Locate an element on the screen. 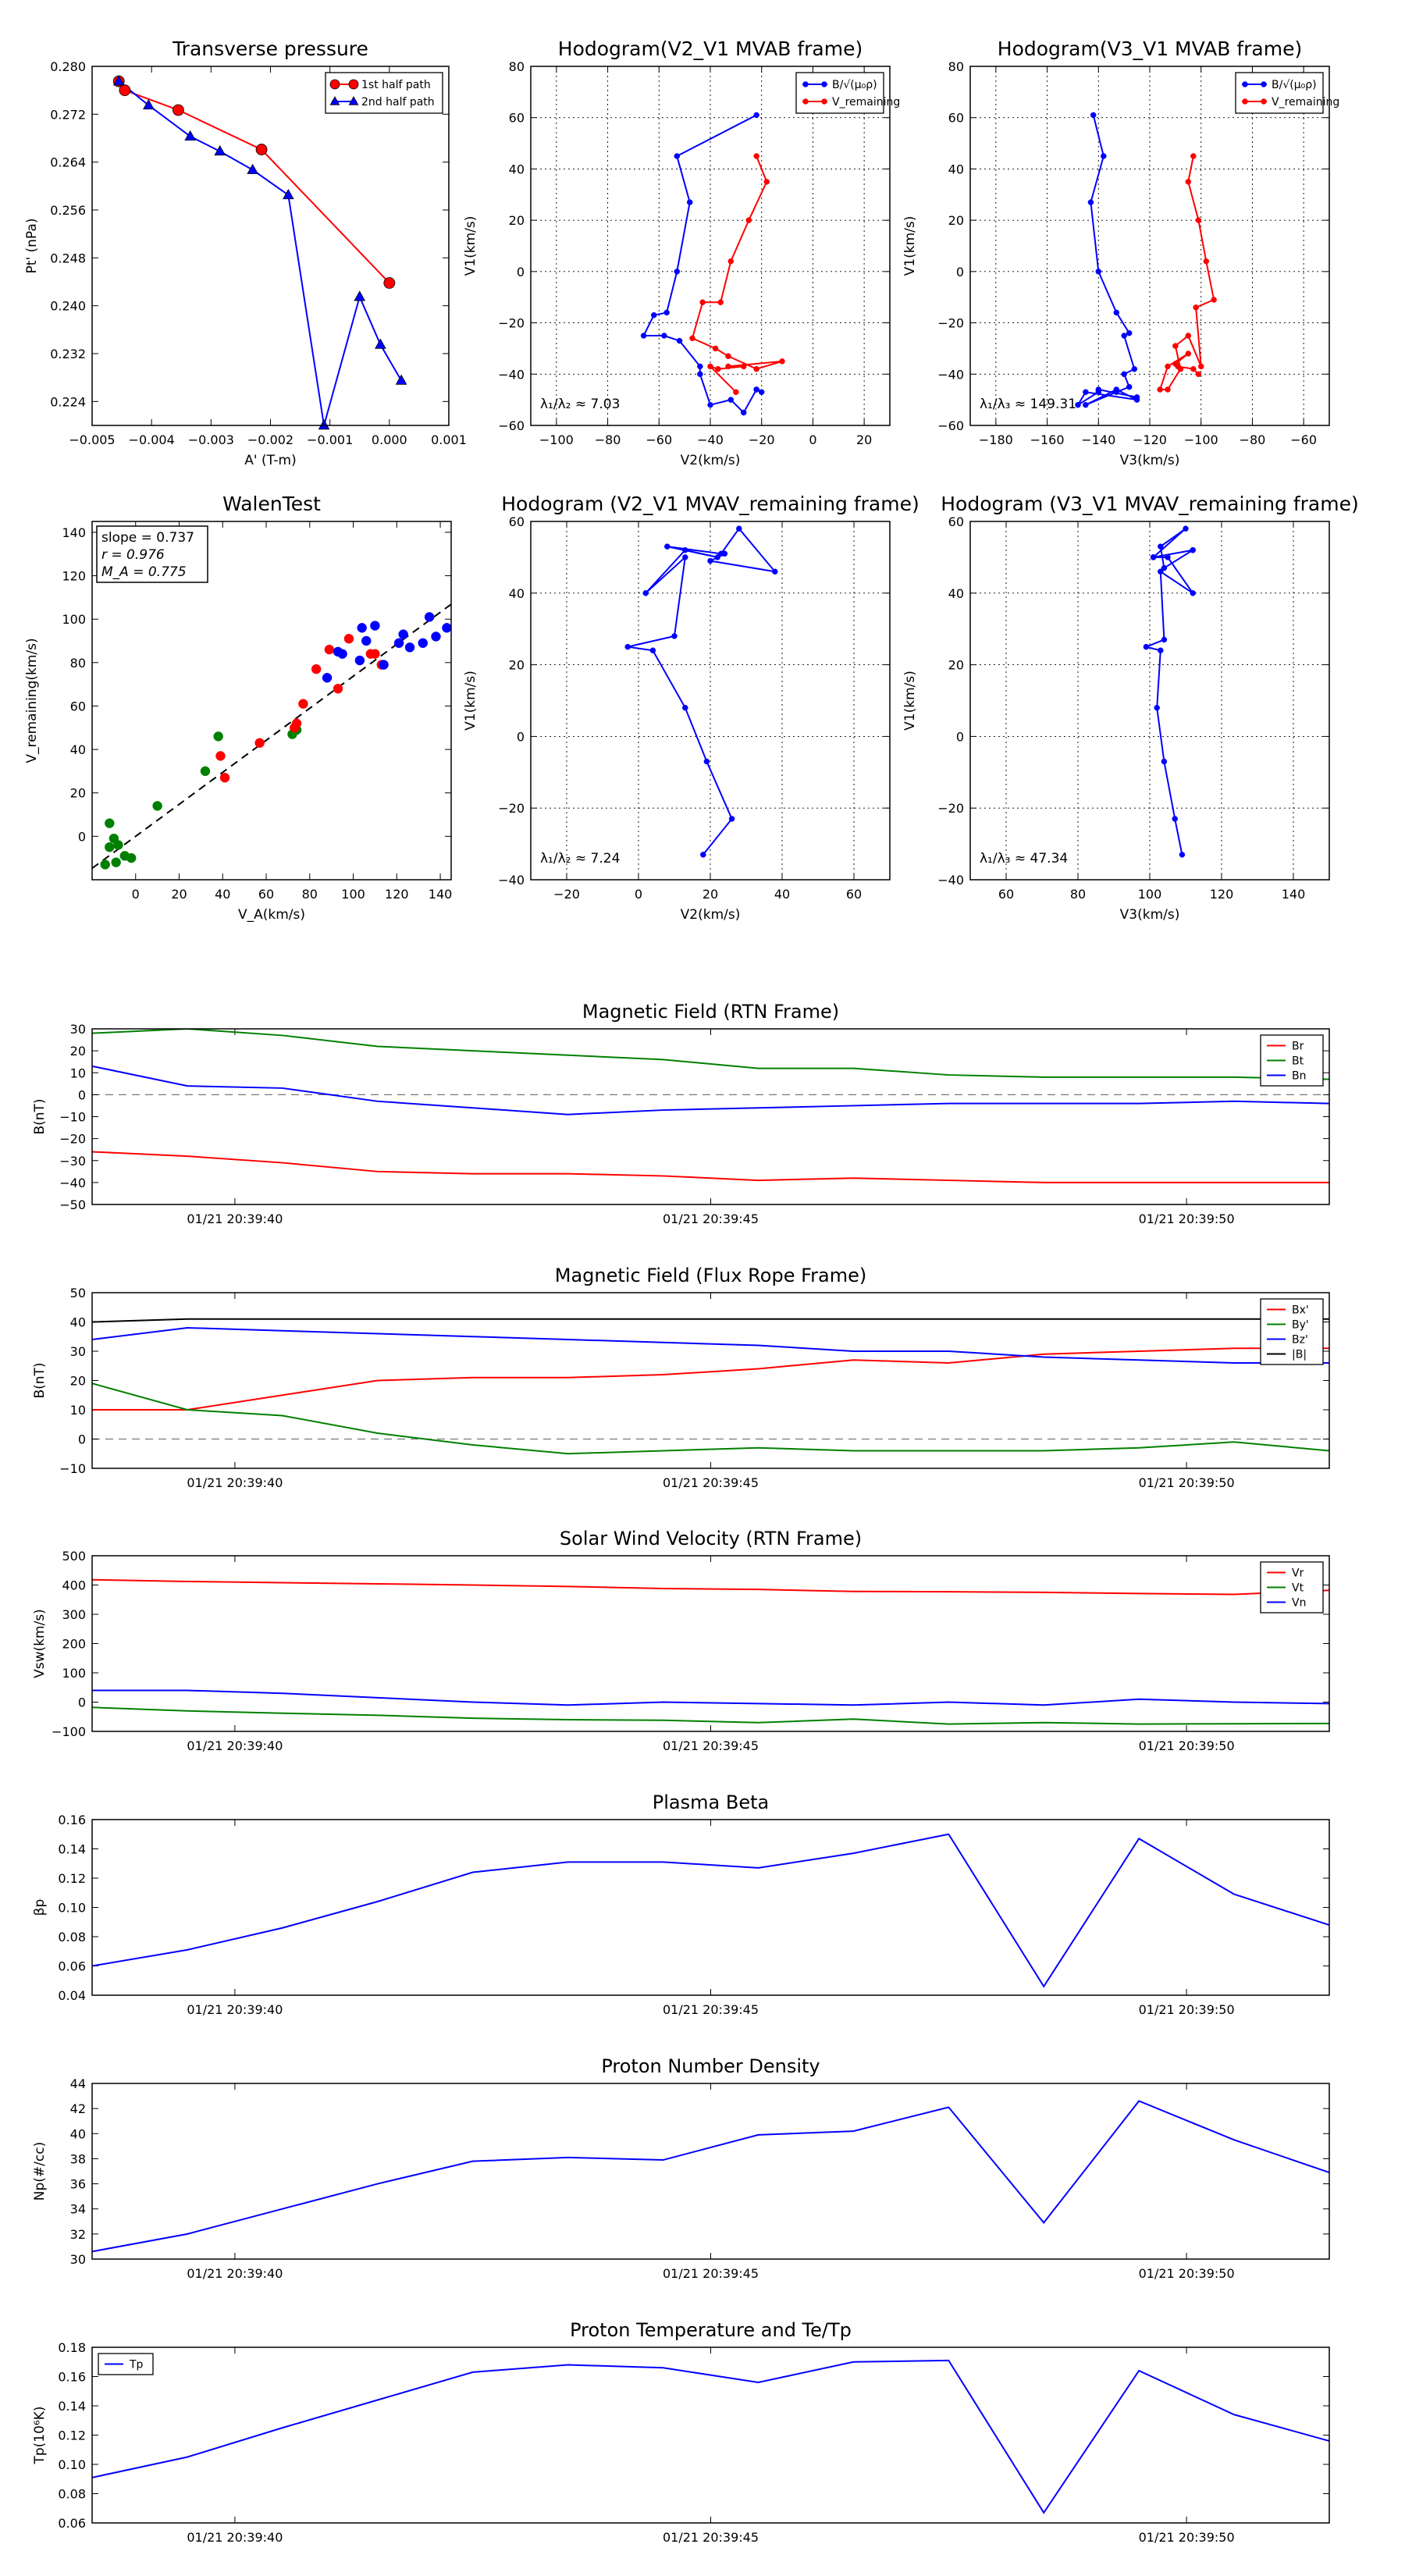 Image resolution: width=1405 pixels, height=2576 pixels. y-tick-label: 100 is located at coordinates (74, 619).